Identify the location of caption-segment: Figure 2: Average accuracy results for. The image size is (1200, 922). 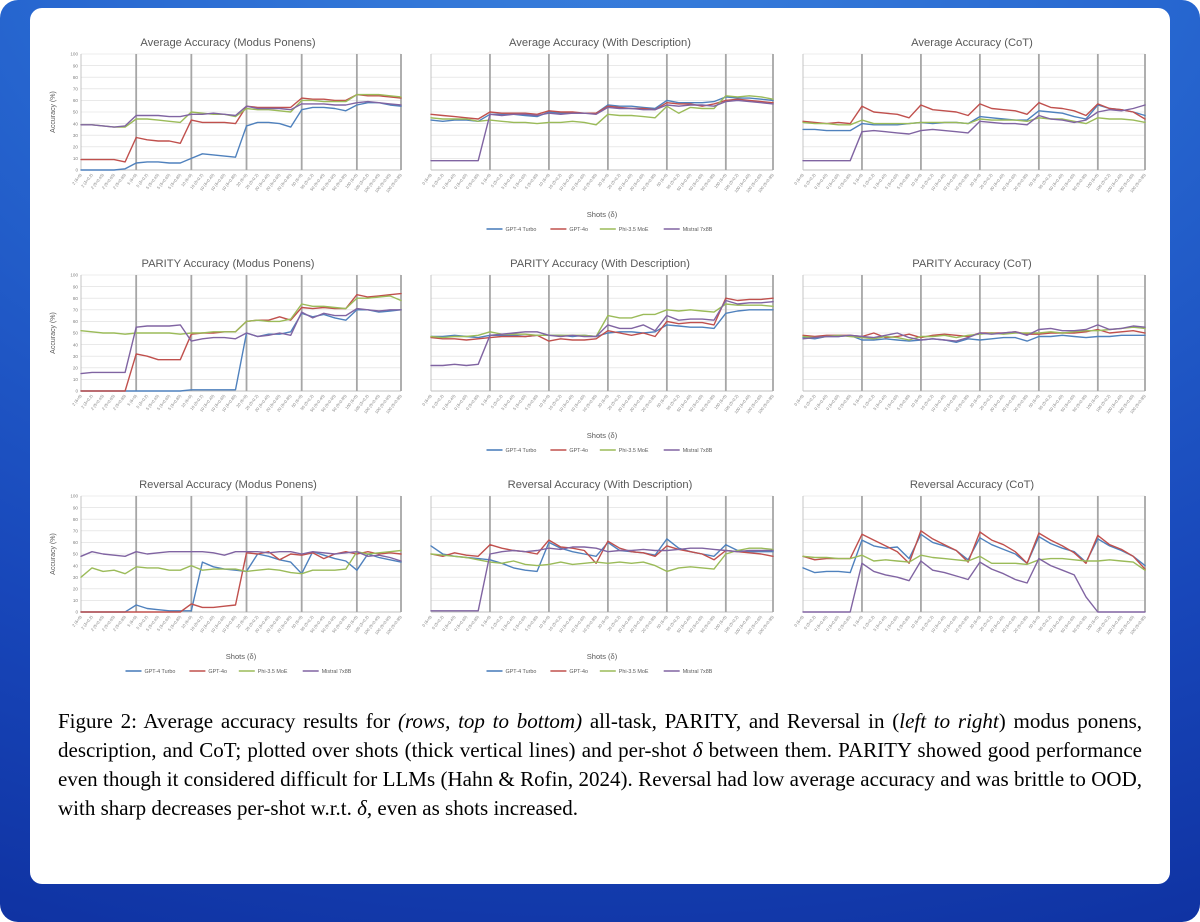
(228, 721).